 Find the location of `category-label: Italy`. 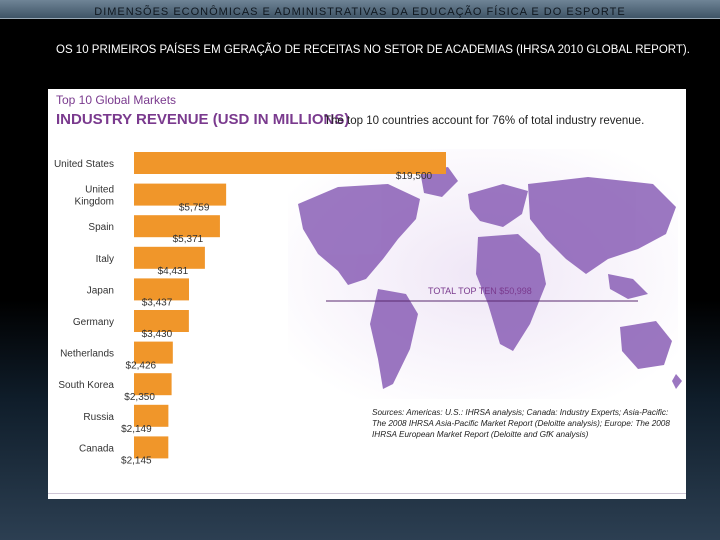

category-label: Italy is located at coordinates (105, 259).